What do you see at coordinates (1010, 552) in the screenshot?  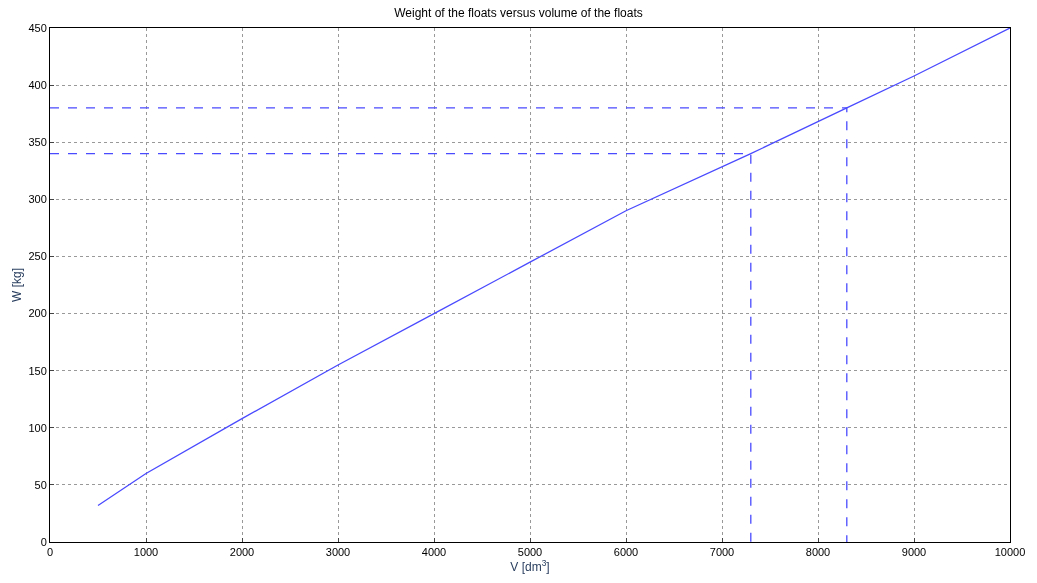 I see `x-tick-label: 10000` at bounding box center [1010, 552].